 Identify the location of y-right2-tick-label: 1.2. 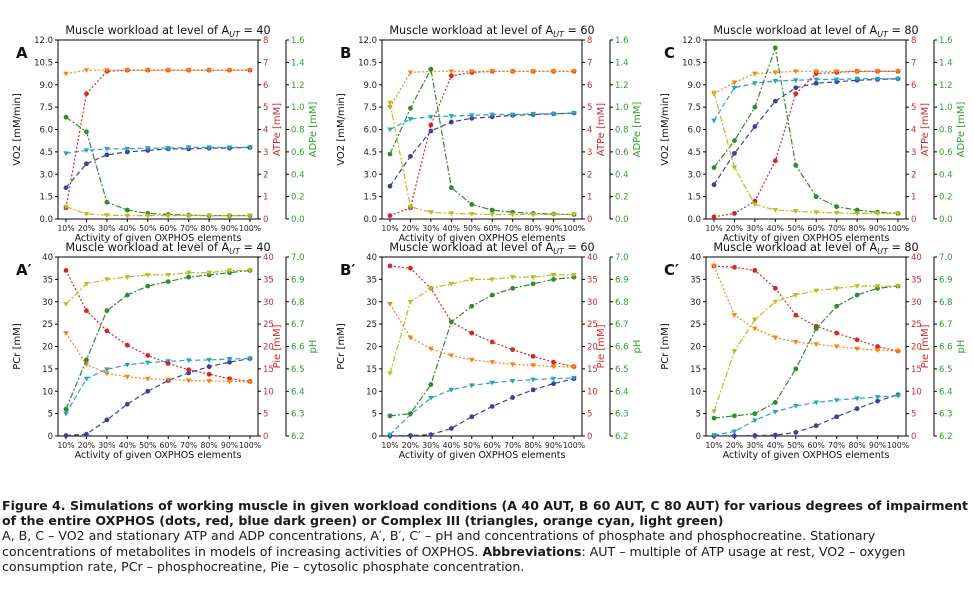
(622, 86).